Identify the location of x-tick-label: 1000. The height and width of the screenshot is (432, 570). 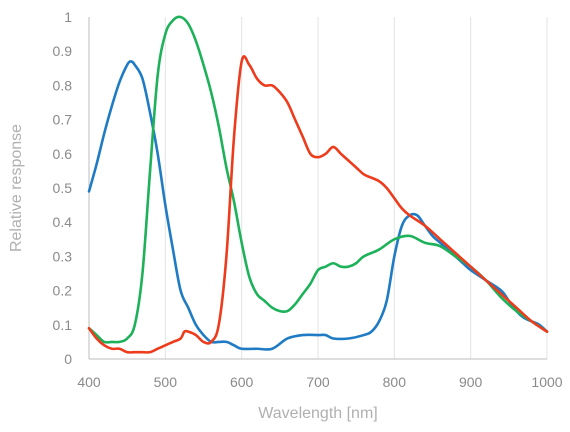
(546, 382).